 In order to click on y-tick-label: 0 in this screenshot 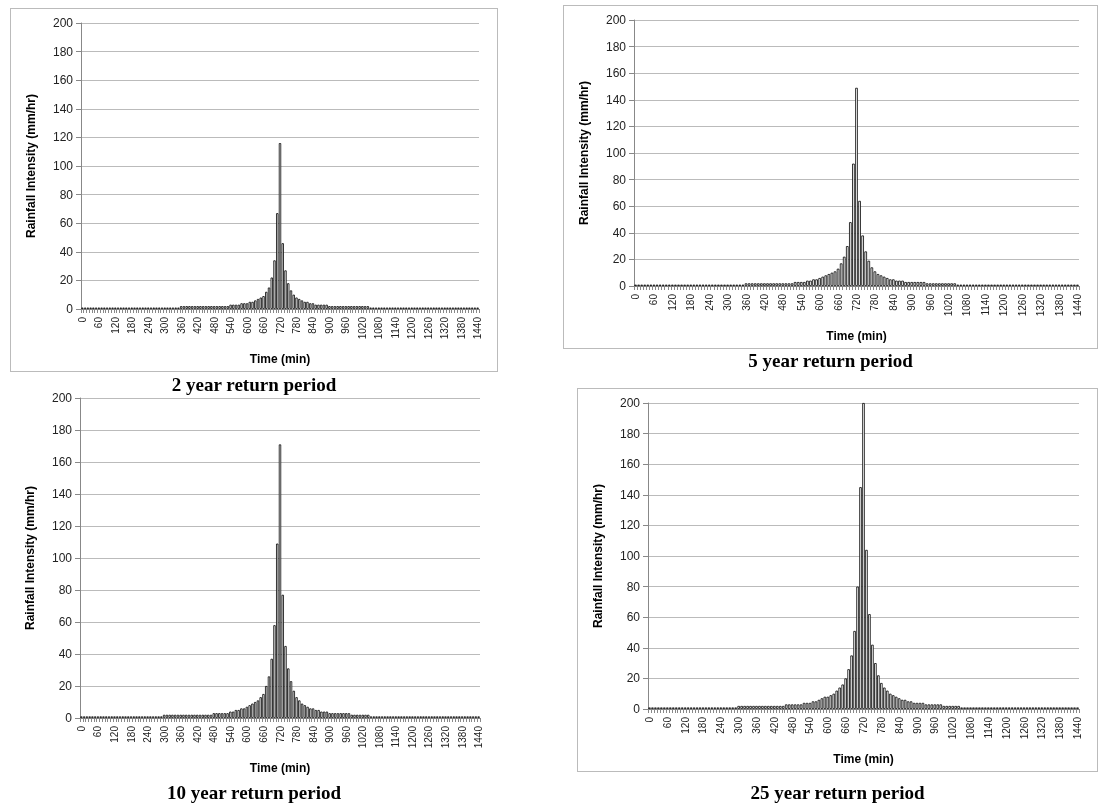, I will do `click(637, 709)`.